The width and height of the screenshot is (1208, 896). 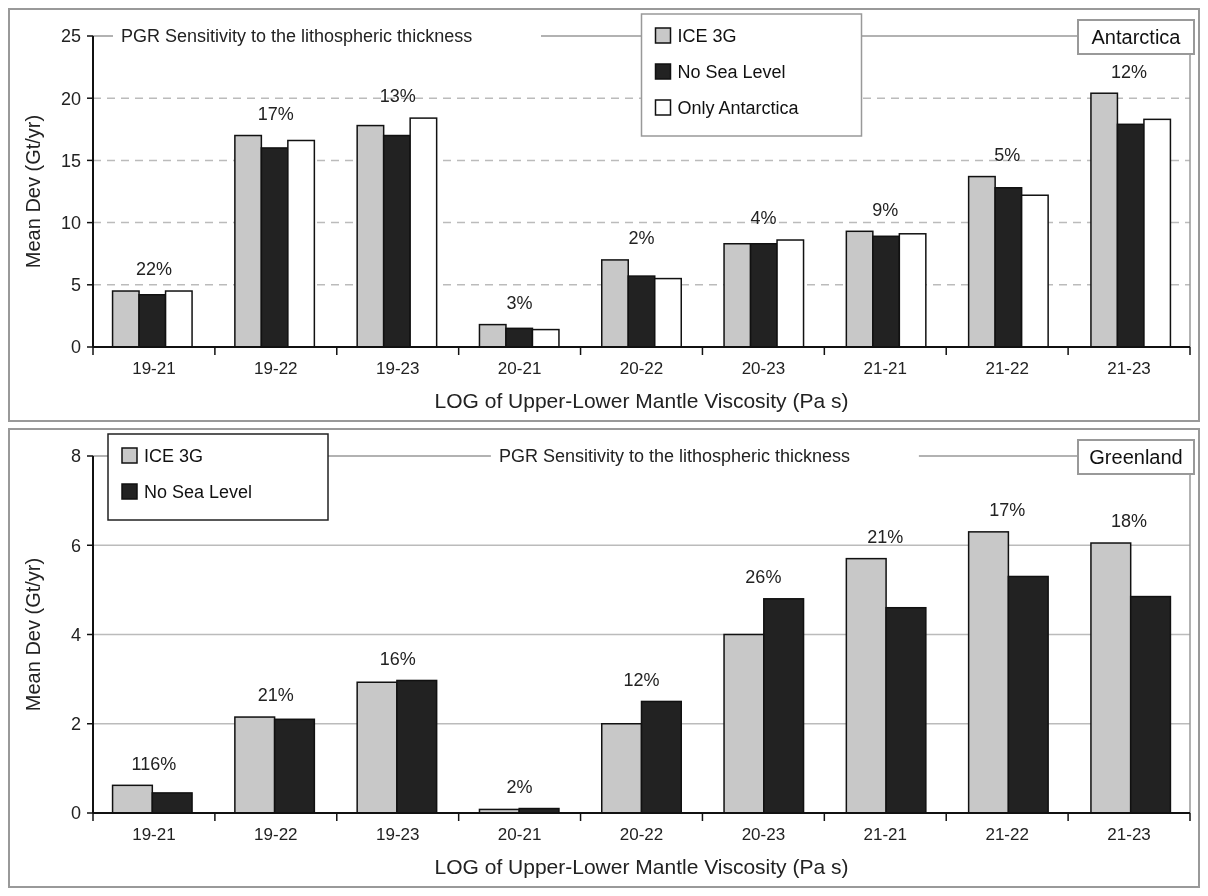 What do you see at coordinates (75, 724) in the screenshot?
I see `y-tick-label: 2` at bounding box center [75, 724].